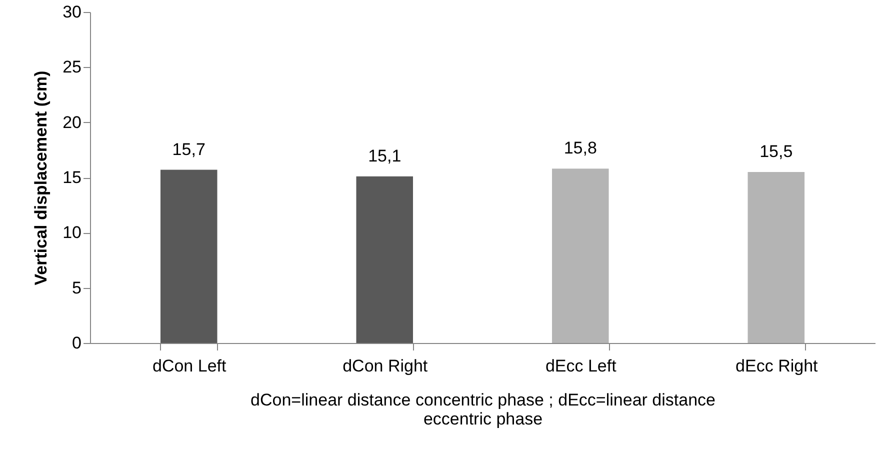  What do you see at coordinates (72, 177) in the screenshot?
I see `y-tick-label: 15` at bounding box center [72, 177].